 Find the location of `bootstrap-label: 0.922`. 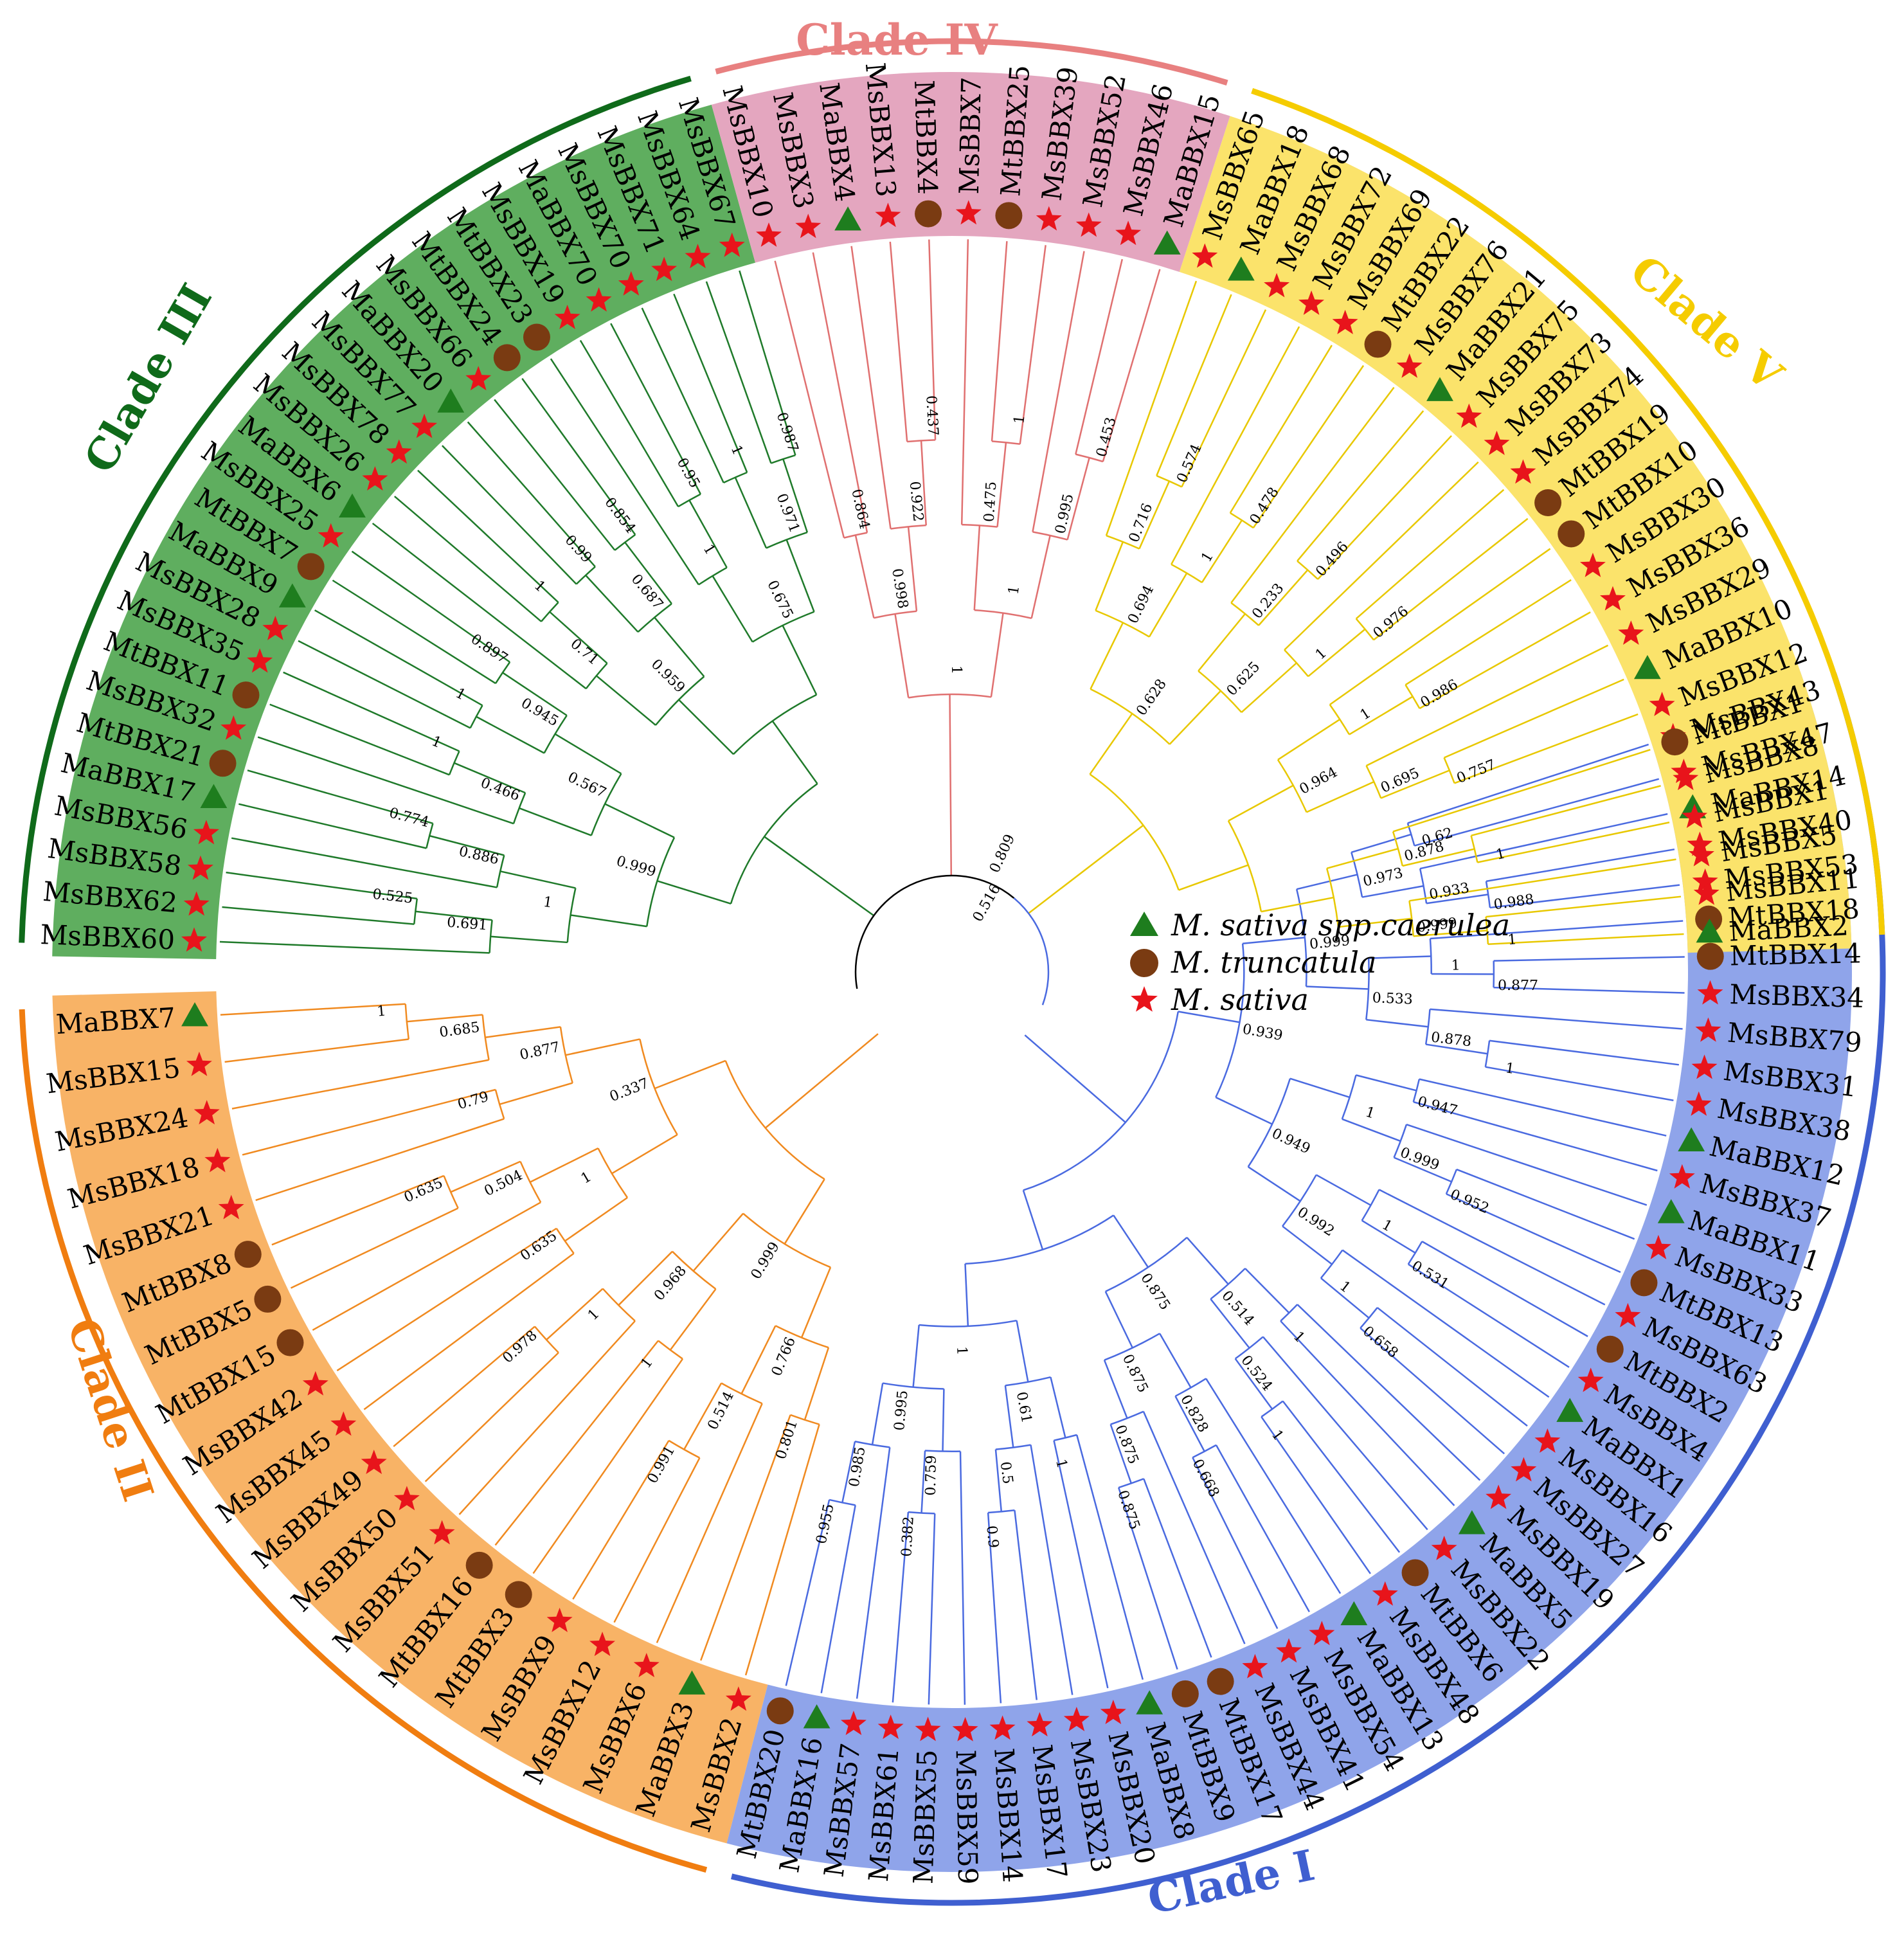

bootstrap-label: 0.922 is located at coordinates (916, 502).